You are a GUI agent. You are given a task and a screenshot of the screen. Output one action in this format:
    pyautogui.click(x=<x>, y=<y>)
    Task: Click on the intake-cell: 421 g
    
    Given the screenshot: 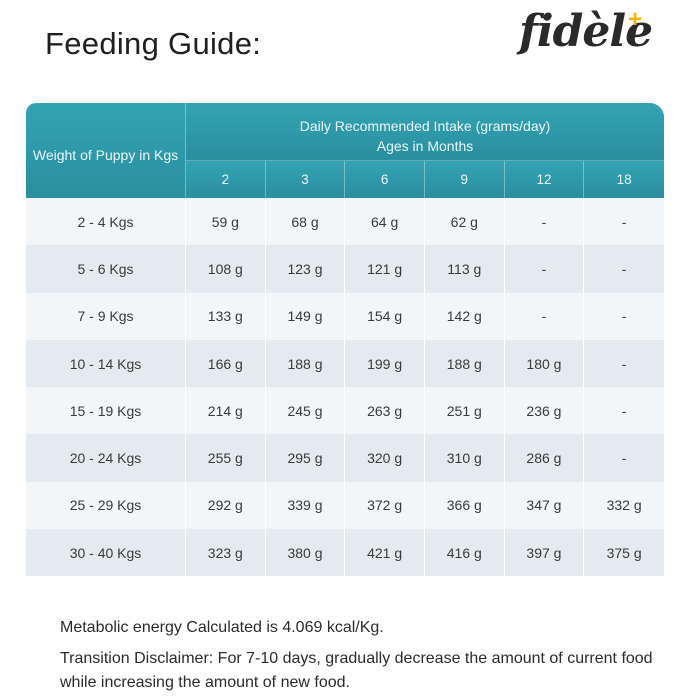 What is the action you would take?
    pyautogui.click(x=385, y=553)
    